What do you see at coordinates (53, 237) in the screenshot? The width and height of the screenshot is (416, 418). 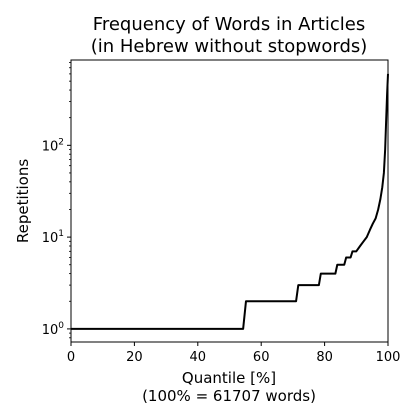 I see `y-tick-label: 10¹` at bounding box center [53, 237].